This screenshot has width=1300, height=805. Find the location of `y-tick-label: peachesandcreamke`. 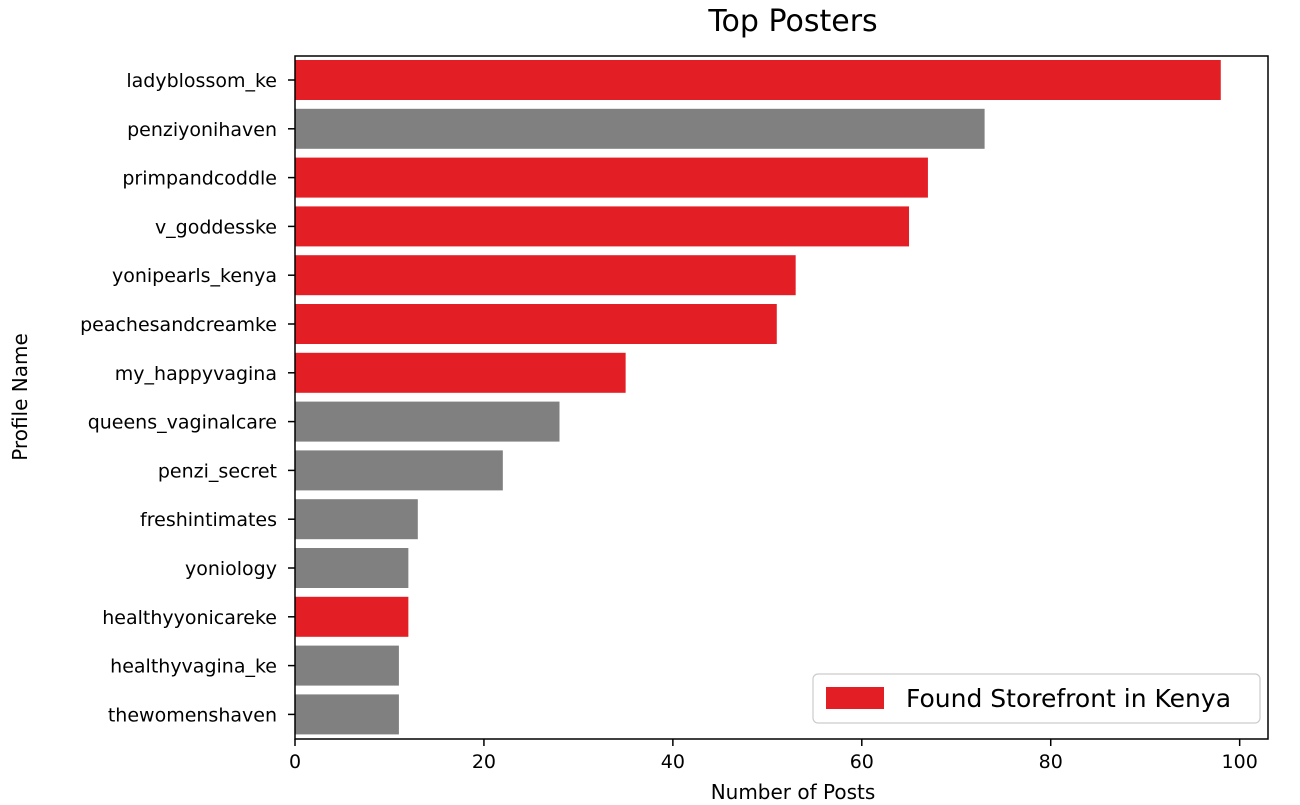

y-tick-label: peachesandcreamke is located at coordinates (178, 325).